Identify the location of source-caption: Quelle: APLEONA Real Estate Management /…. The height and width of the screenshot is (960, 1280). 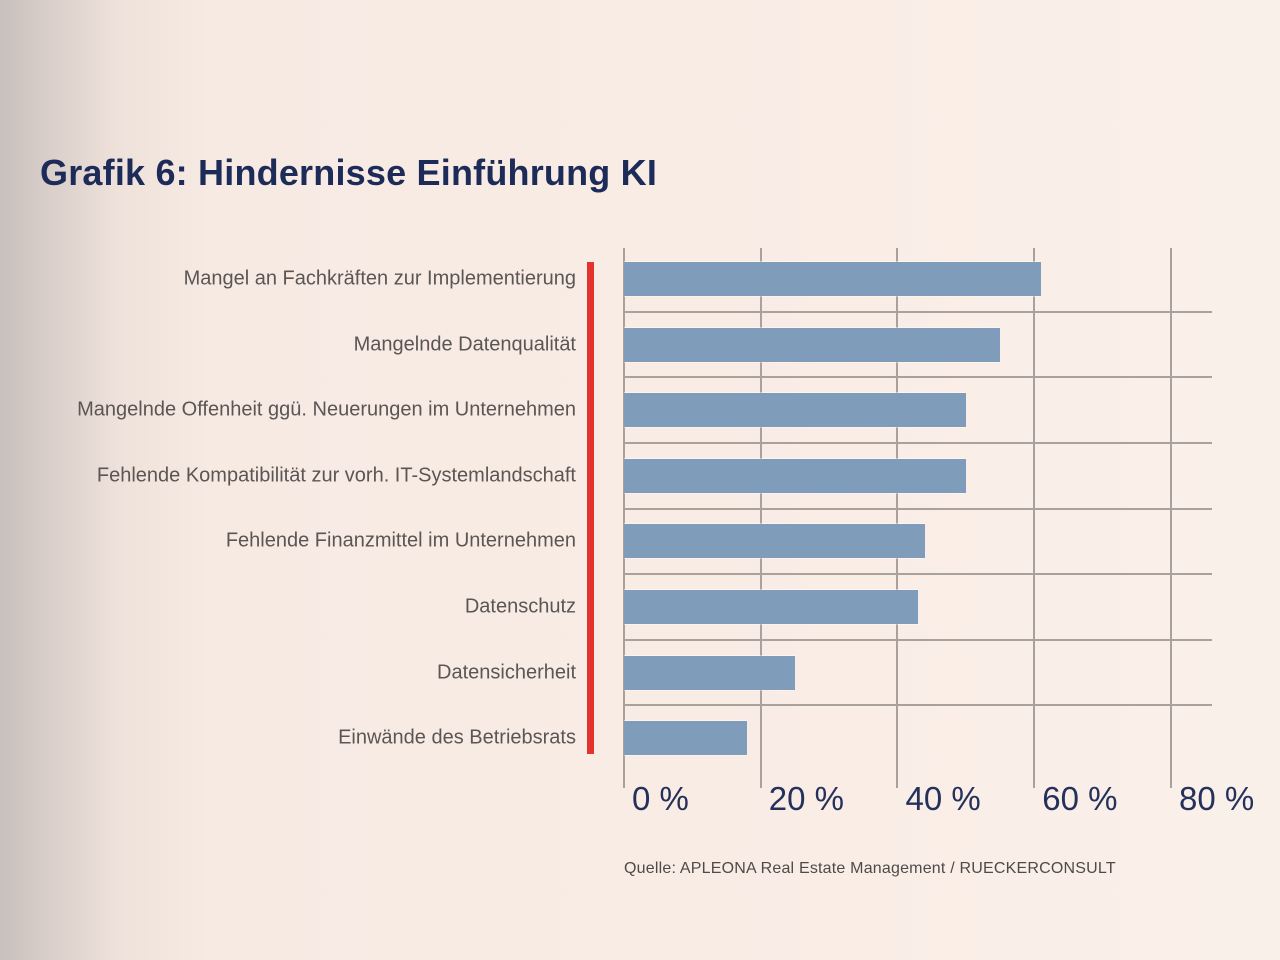
(870, 868).